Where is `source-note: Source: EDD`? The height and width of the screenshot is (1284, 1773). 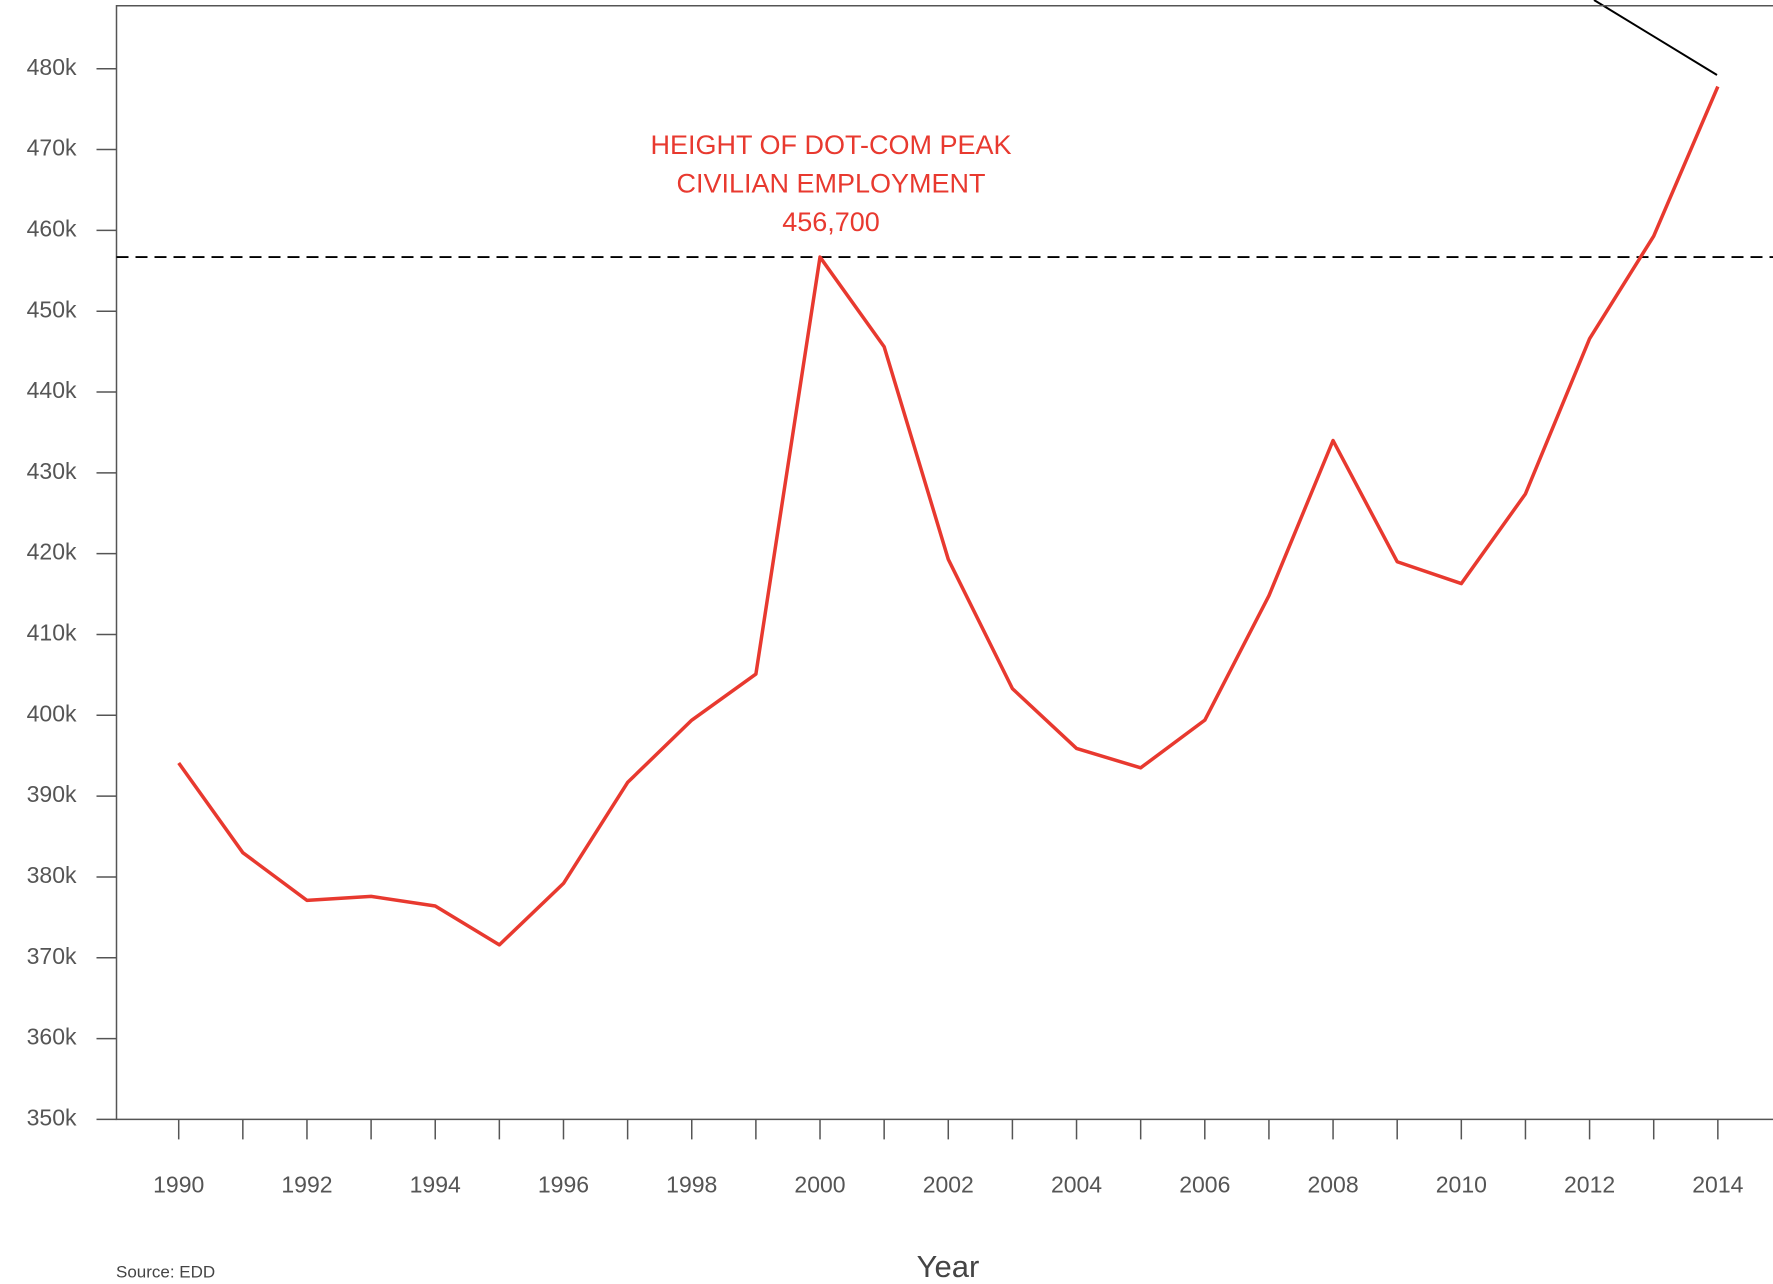
source-note: Source: EDD is located at coordinates (165, 1271).